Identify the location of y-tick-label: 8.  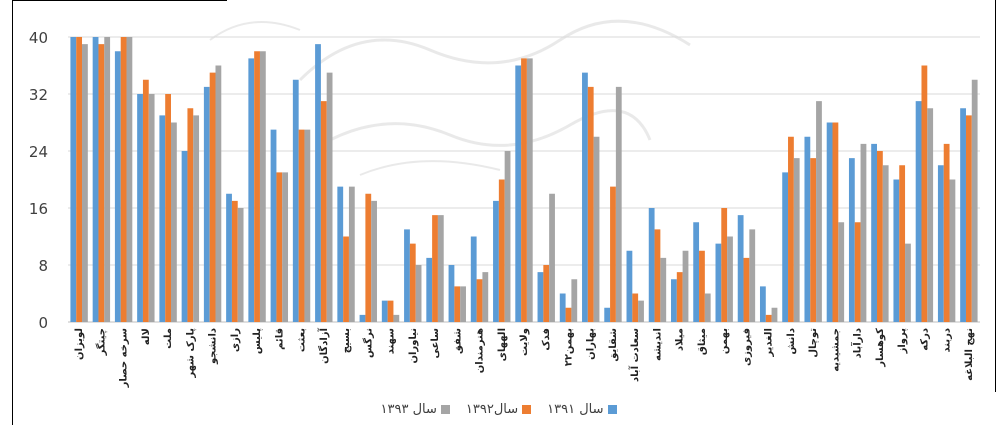
(43, 266).